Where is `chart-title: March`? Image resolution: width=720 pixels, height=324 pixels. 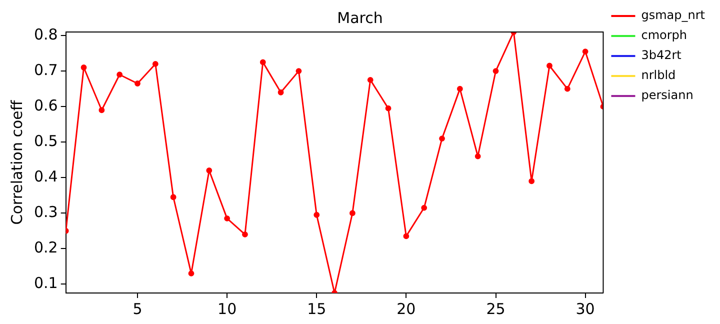
chart-title: March is located at coordinates (360, 17).